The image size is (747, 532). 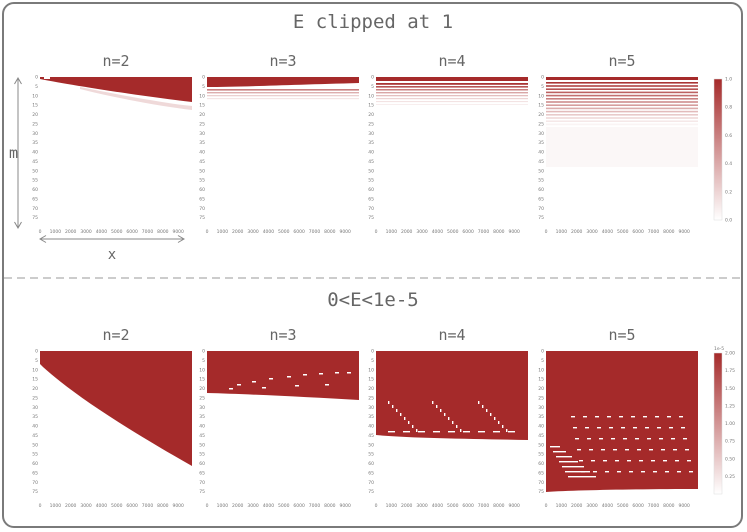 I want to click on panel-title: n=4, so click(x=451, y=335).